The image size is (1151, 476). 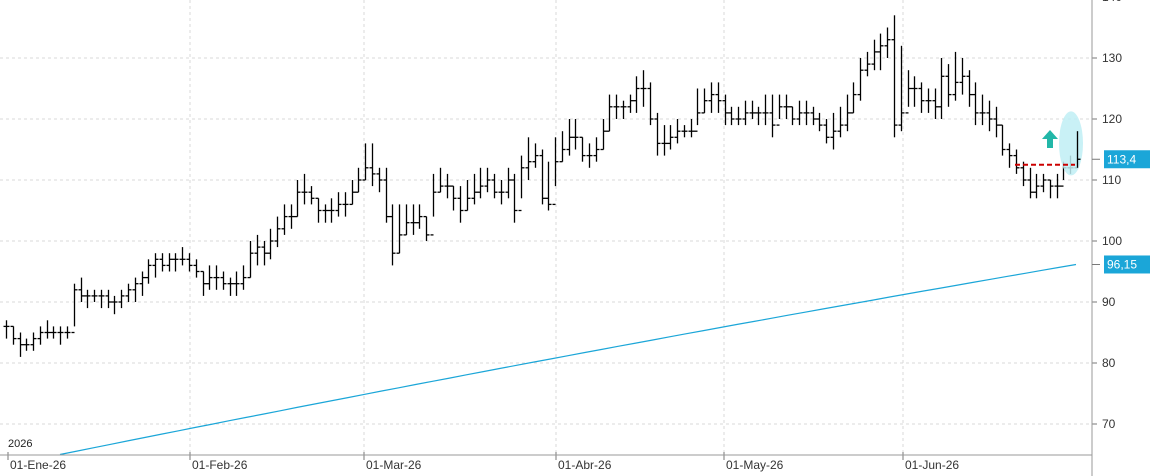 I want to click on last-price-badge-bg, so click(x=1127, y=159).